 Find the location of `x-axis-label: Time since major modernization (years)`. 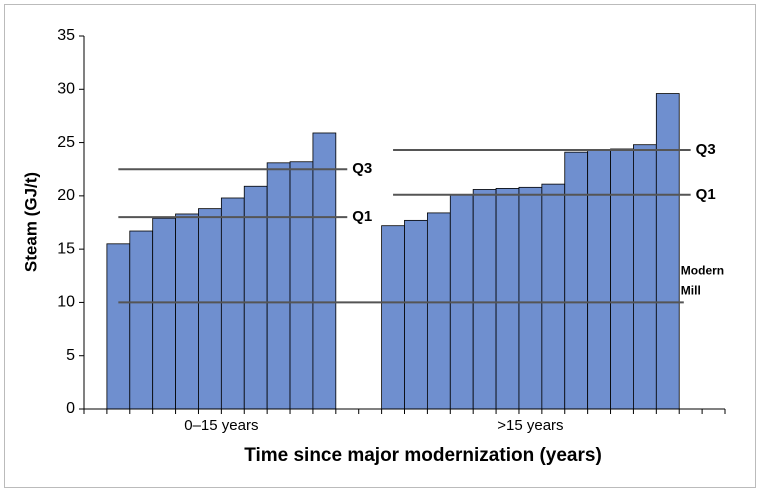

x-axis-label: Time since major modernization (years) is located at coordinates (423, 455).